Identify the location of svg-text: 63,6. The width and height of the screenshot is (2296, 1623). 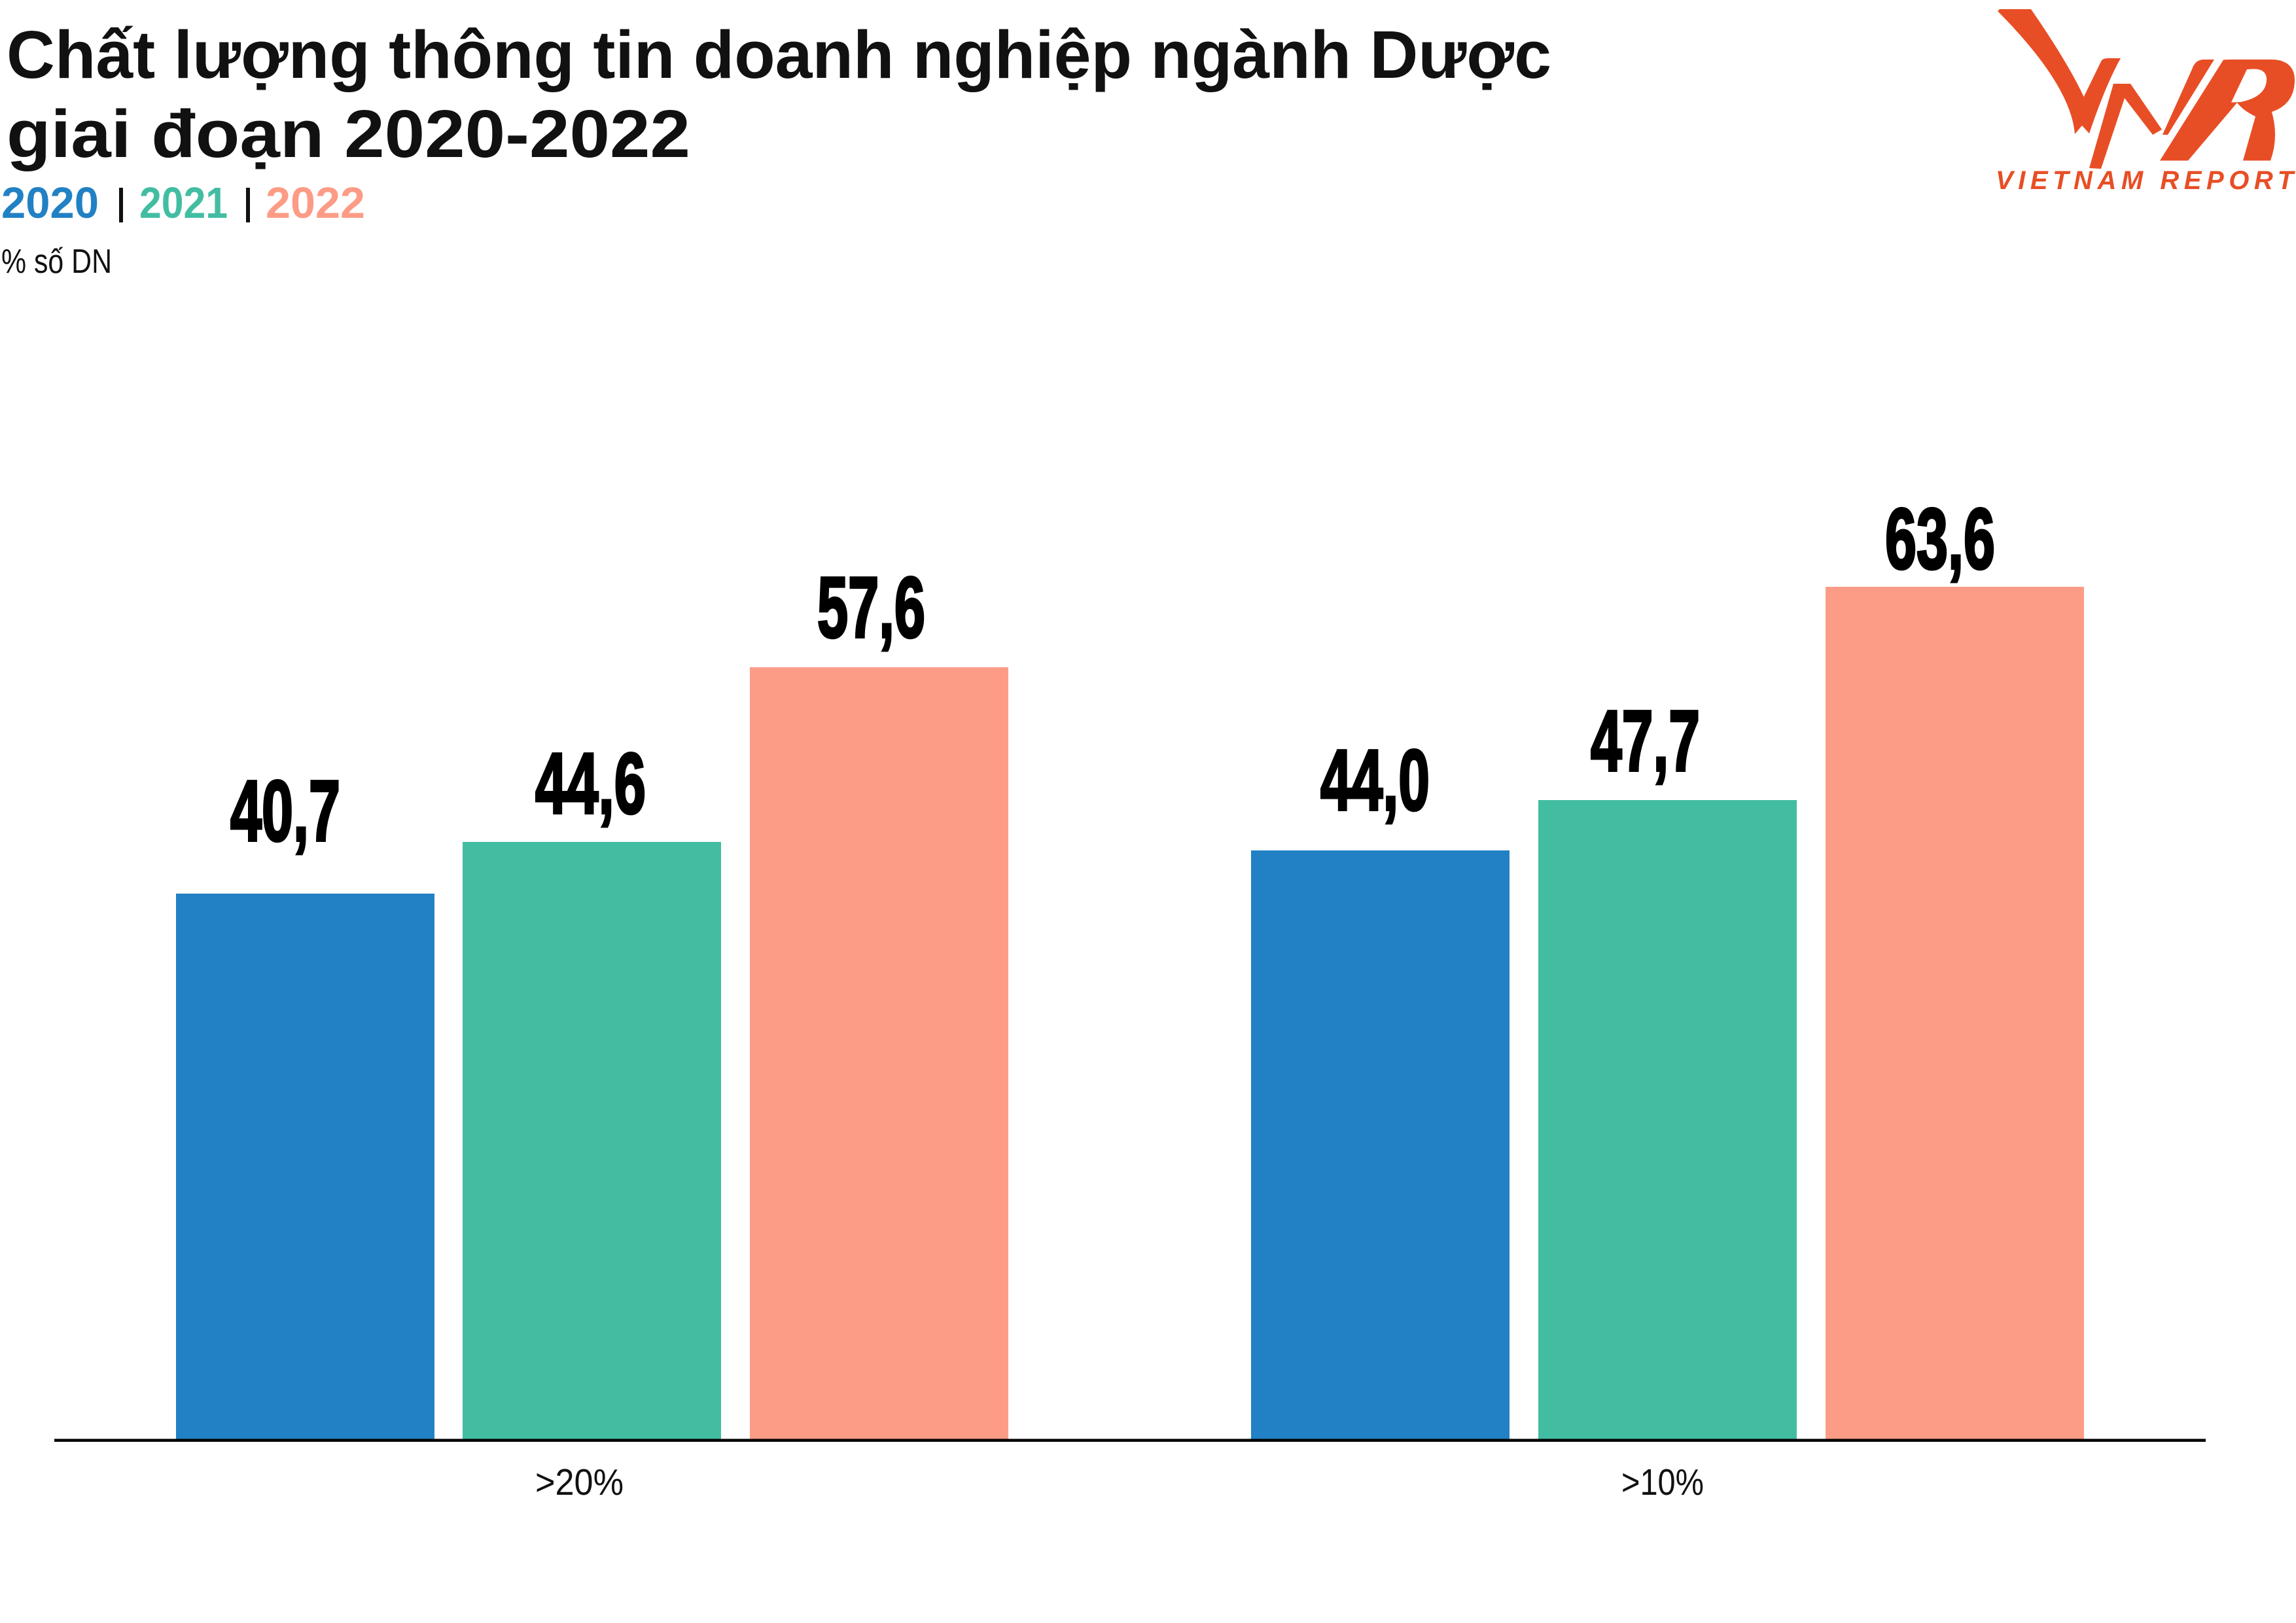
(1940, 539).